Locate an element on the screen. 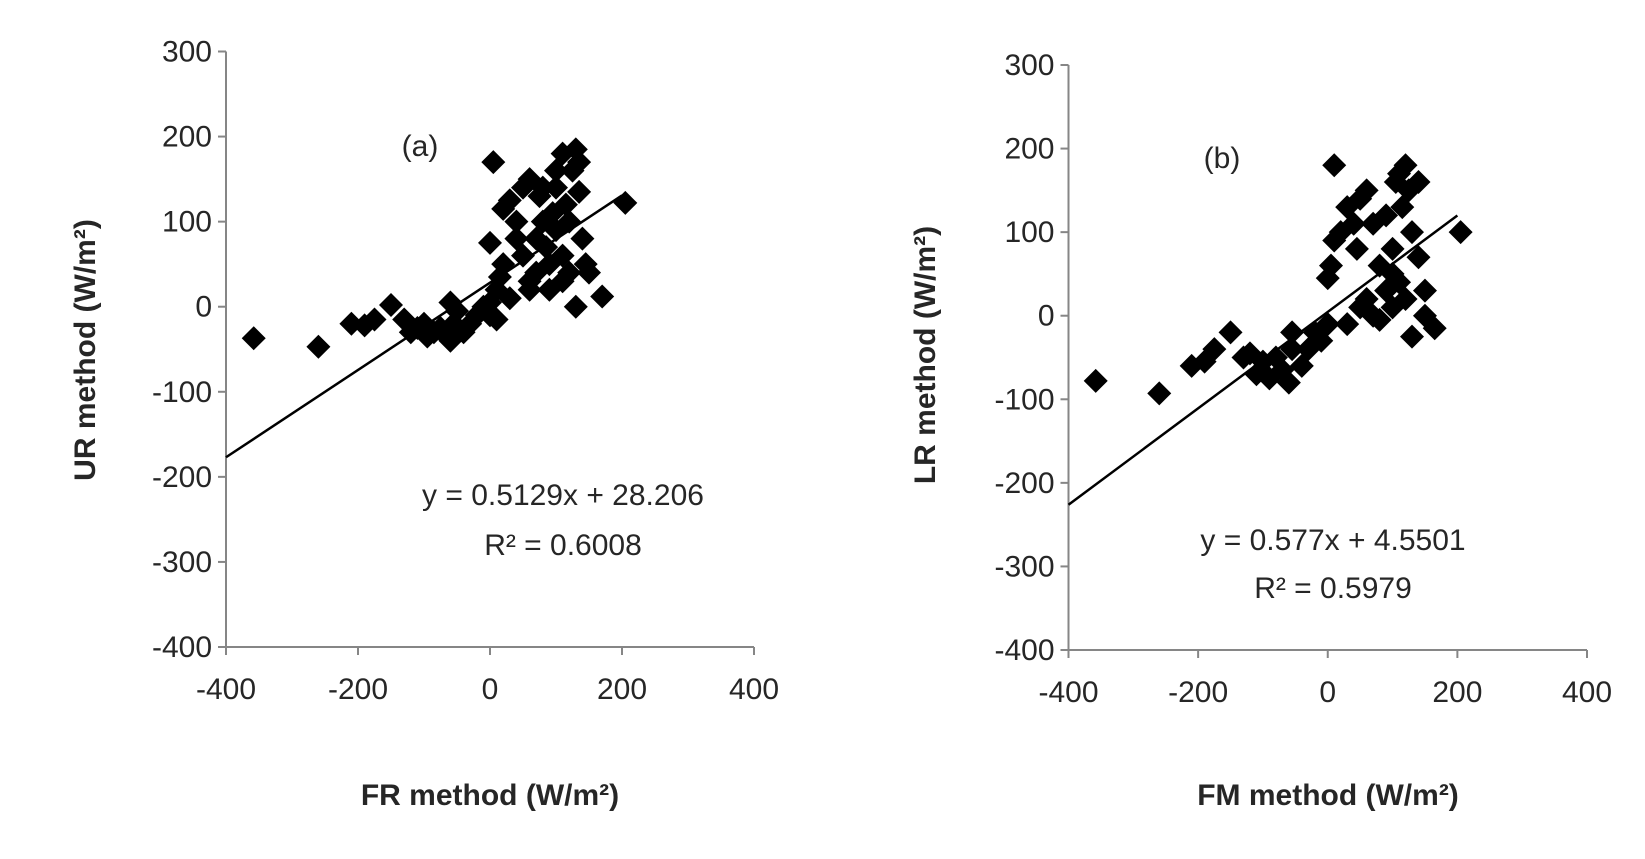 This screenshot has height=859, width=1645. trendline-equation: y = 0.5129x + 28.206 is located at coordinates (563, 495).